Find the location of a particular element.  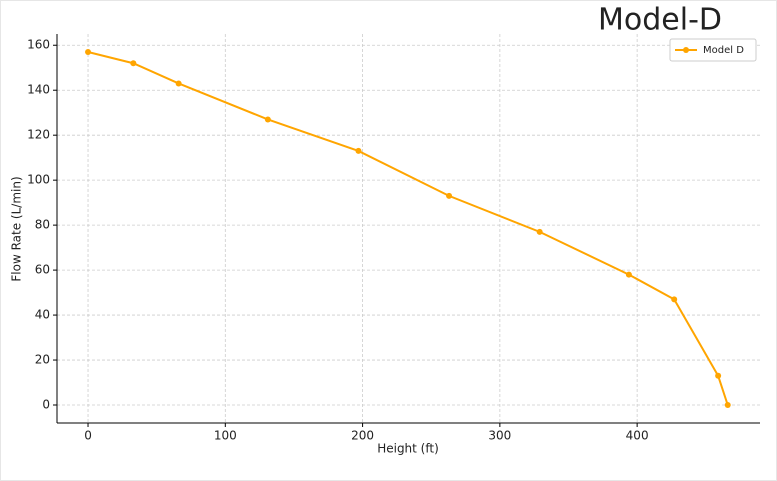

y-tick-label: 0 is located at coordinates (46, 405).